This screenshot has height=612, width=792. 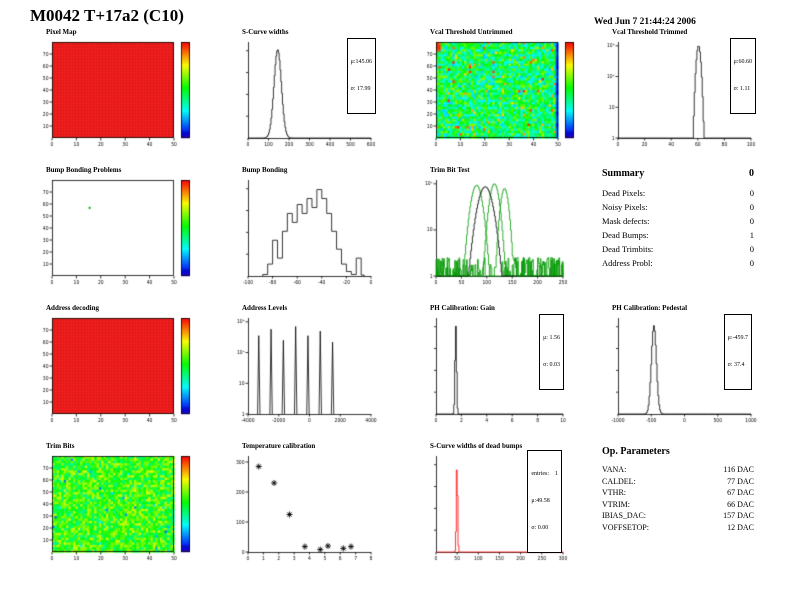 What do you see at coordinates (614, 492) in the screenshot?
I see `op-parameter-label: VTHR:` at bounding box center [614, 492].